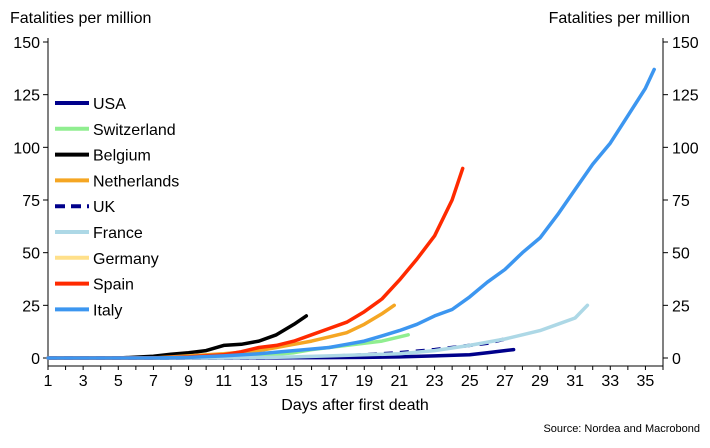  Describe the element at coordinates (621, 429) in the screenshot. I see `source-note: Source: Nordea and Macrobond` at that location.